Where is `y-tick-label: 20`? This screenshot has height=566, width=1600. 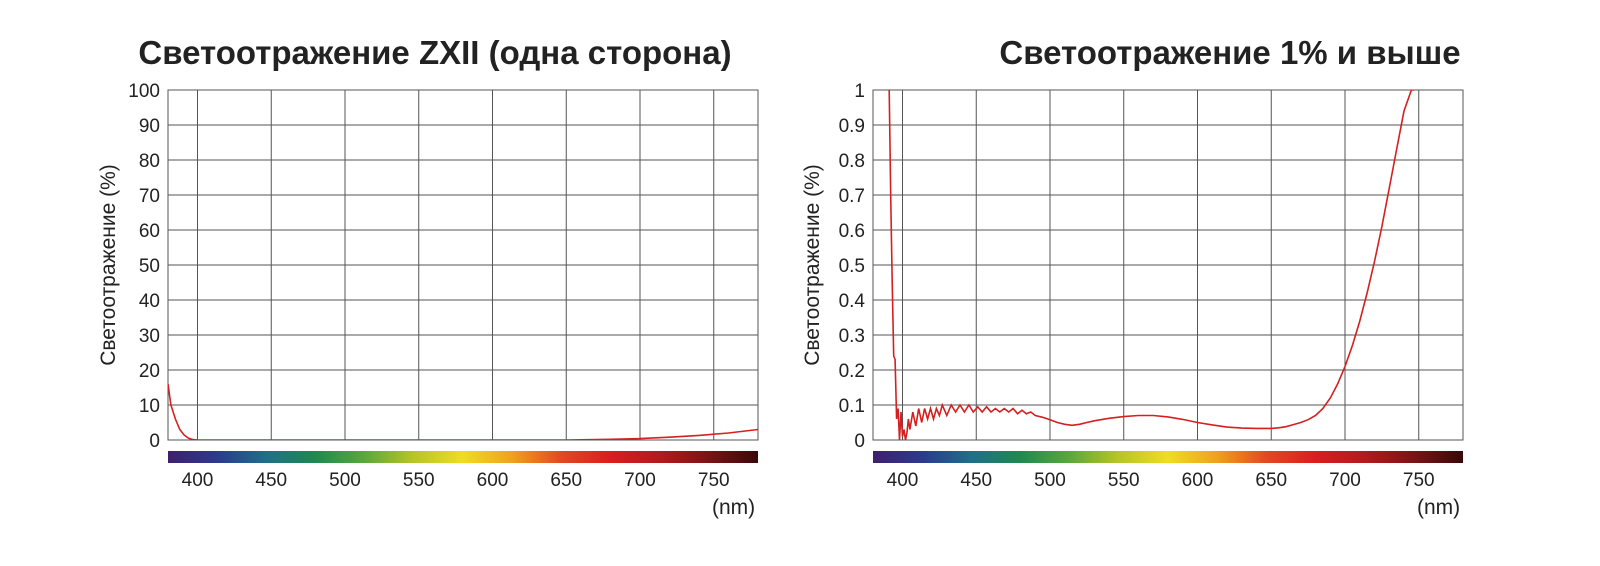 y-tick-label: 20 is located at coordinates (149, 371).